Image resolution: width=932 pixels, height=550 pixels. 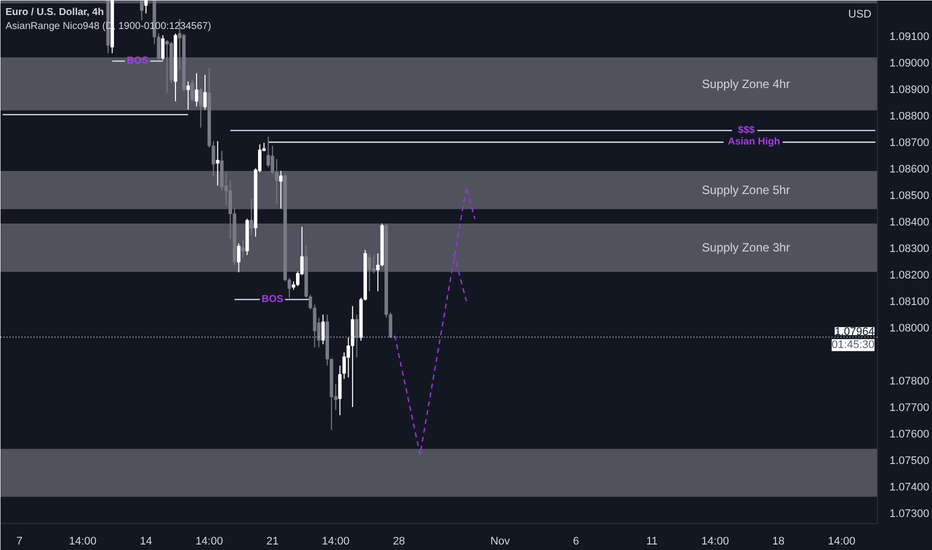 What do you see at coordinates (746, 190) in the screenshot?
I see `band-label: Supply Zone 5hr` at bounding box center [746, 190].